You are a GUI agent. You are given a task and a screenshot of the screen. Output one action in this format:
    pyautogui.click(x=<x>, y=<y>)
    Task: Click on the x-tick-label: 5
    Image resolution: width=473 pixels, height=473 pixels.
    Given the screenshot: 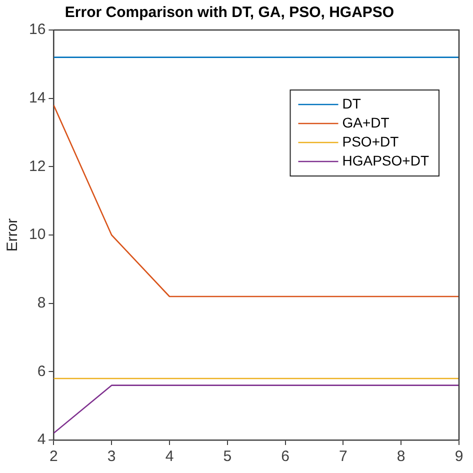 What is the action you would take?
    pyautogui.click(x=227, y=457)
    